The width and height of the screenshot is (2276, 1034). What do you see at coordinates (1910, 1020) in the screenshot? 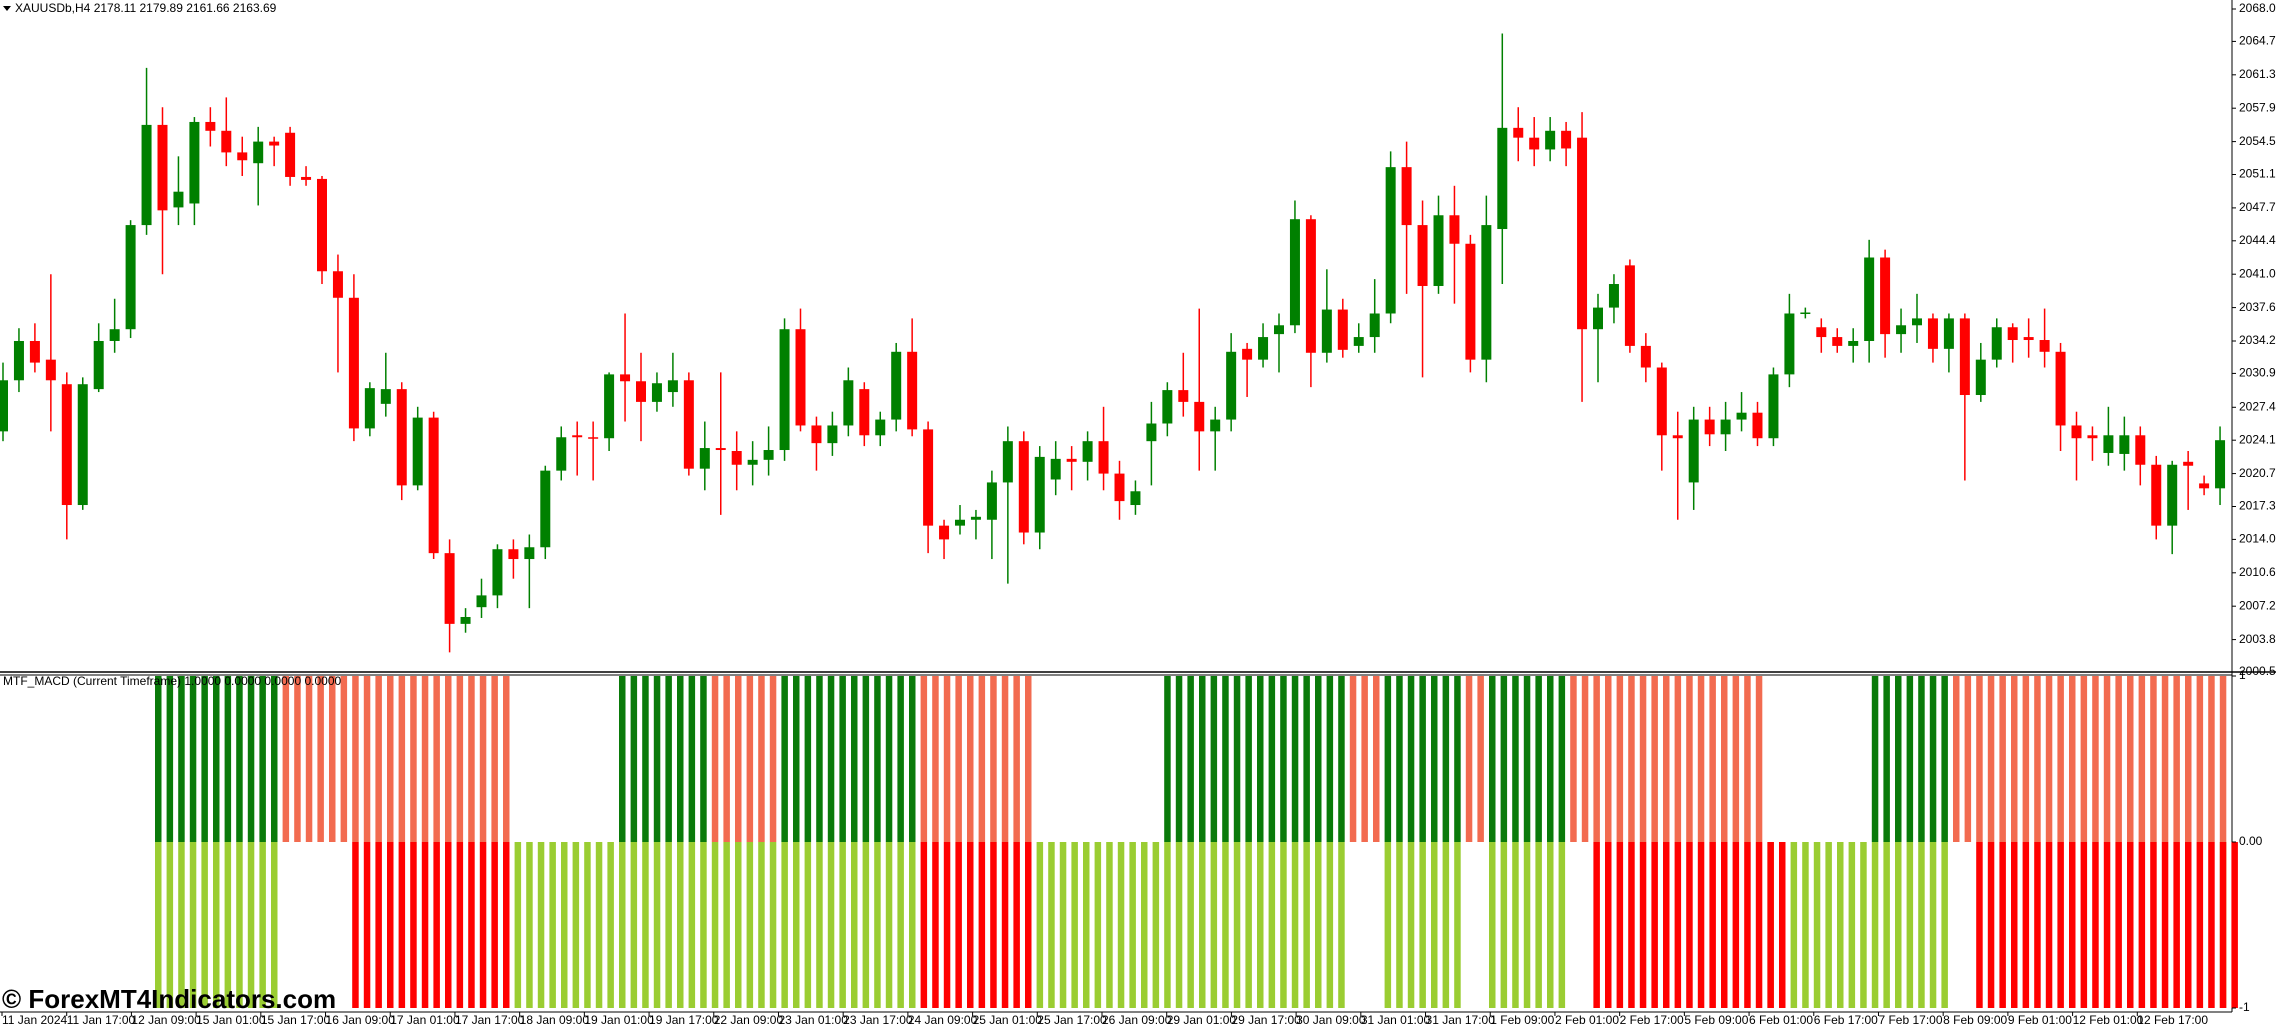
I see `x-tick-label: 7 Feb 17:00` at bounding box center [1910, 1020].